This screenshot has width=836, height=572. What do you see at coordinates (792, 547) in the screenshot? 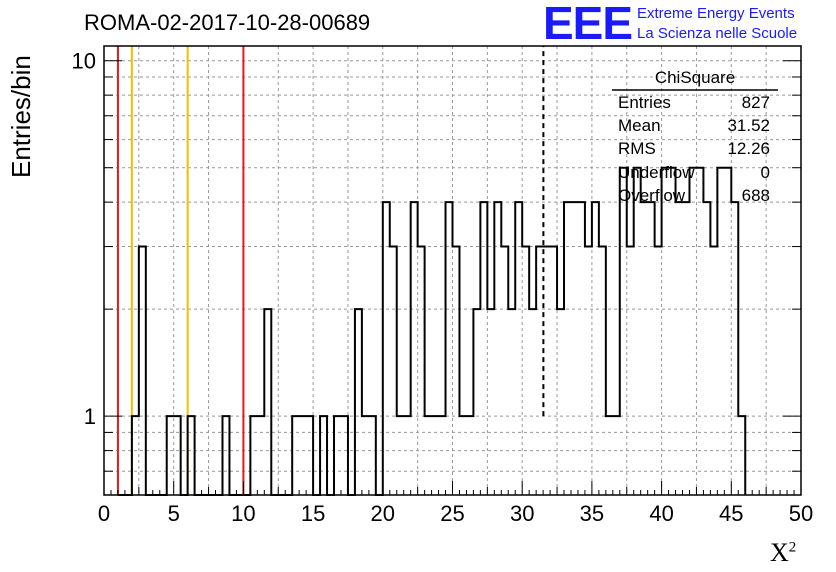
I see `x-axis-label-sup: 2` at bounding box center [792, 547].